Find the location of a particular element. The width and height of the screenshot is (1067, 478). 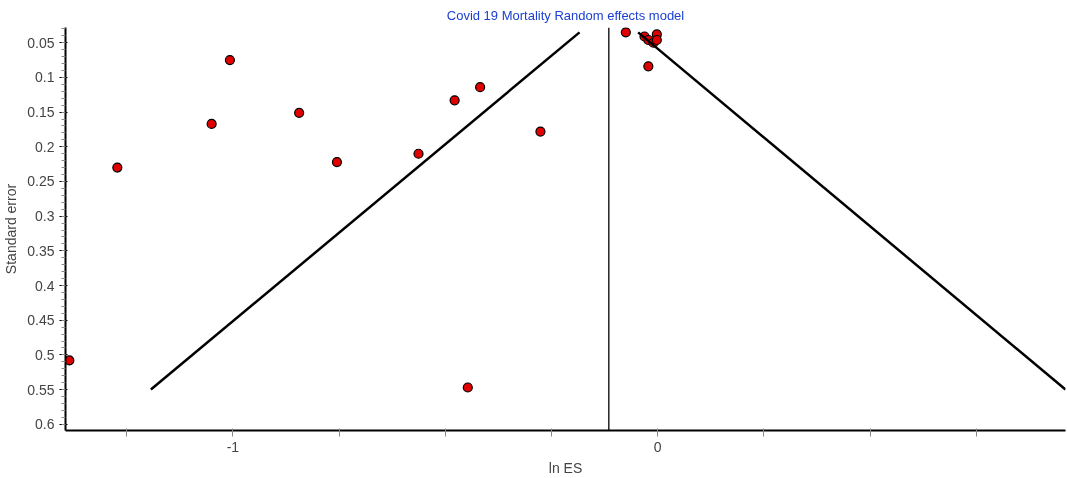

y-tick-label: 0.05 is located at coordinates (41, 42).